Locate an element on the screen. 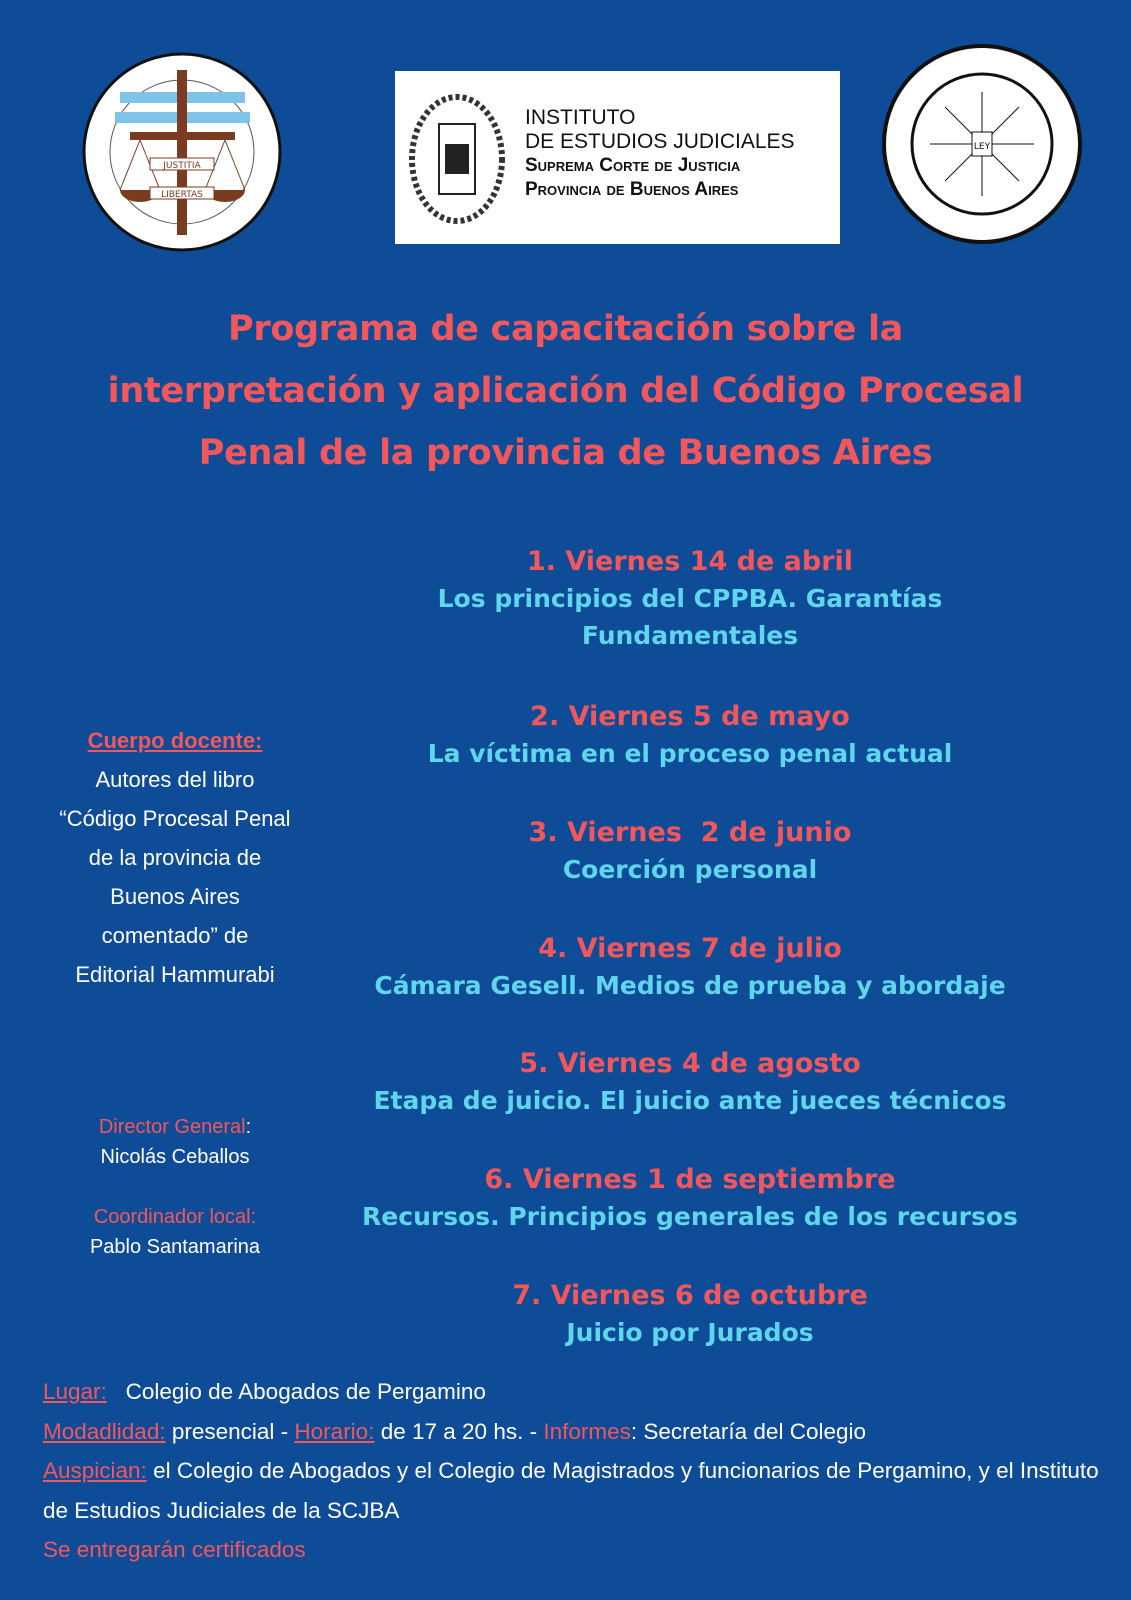 The height and width of the screenshot is (1600, 1131). coordinator-label: Coordinador local: is located at coordinates (175, 1217).